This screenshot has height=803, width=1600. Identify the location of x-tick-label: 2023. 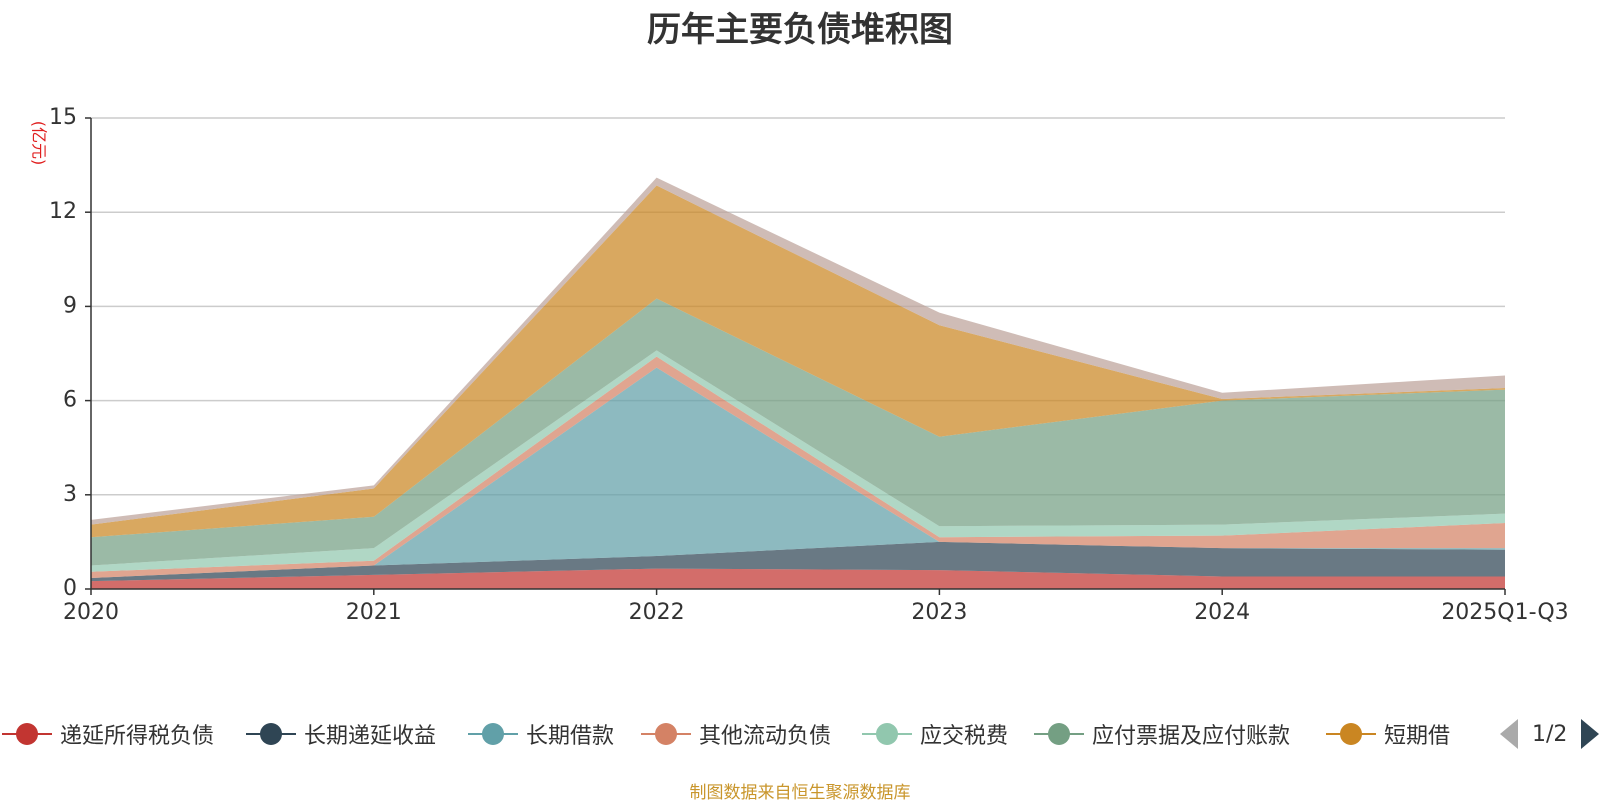
(939, 612).